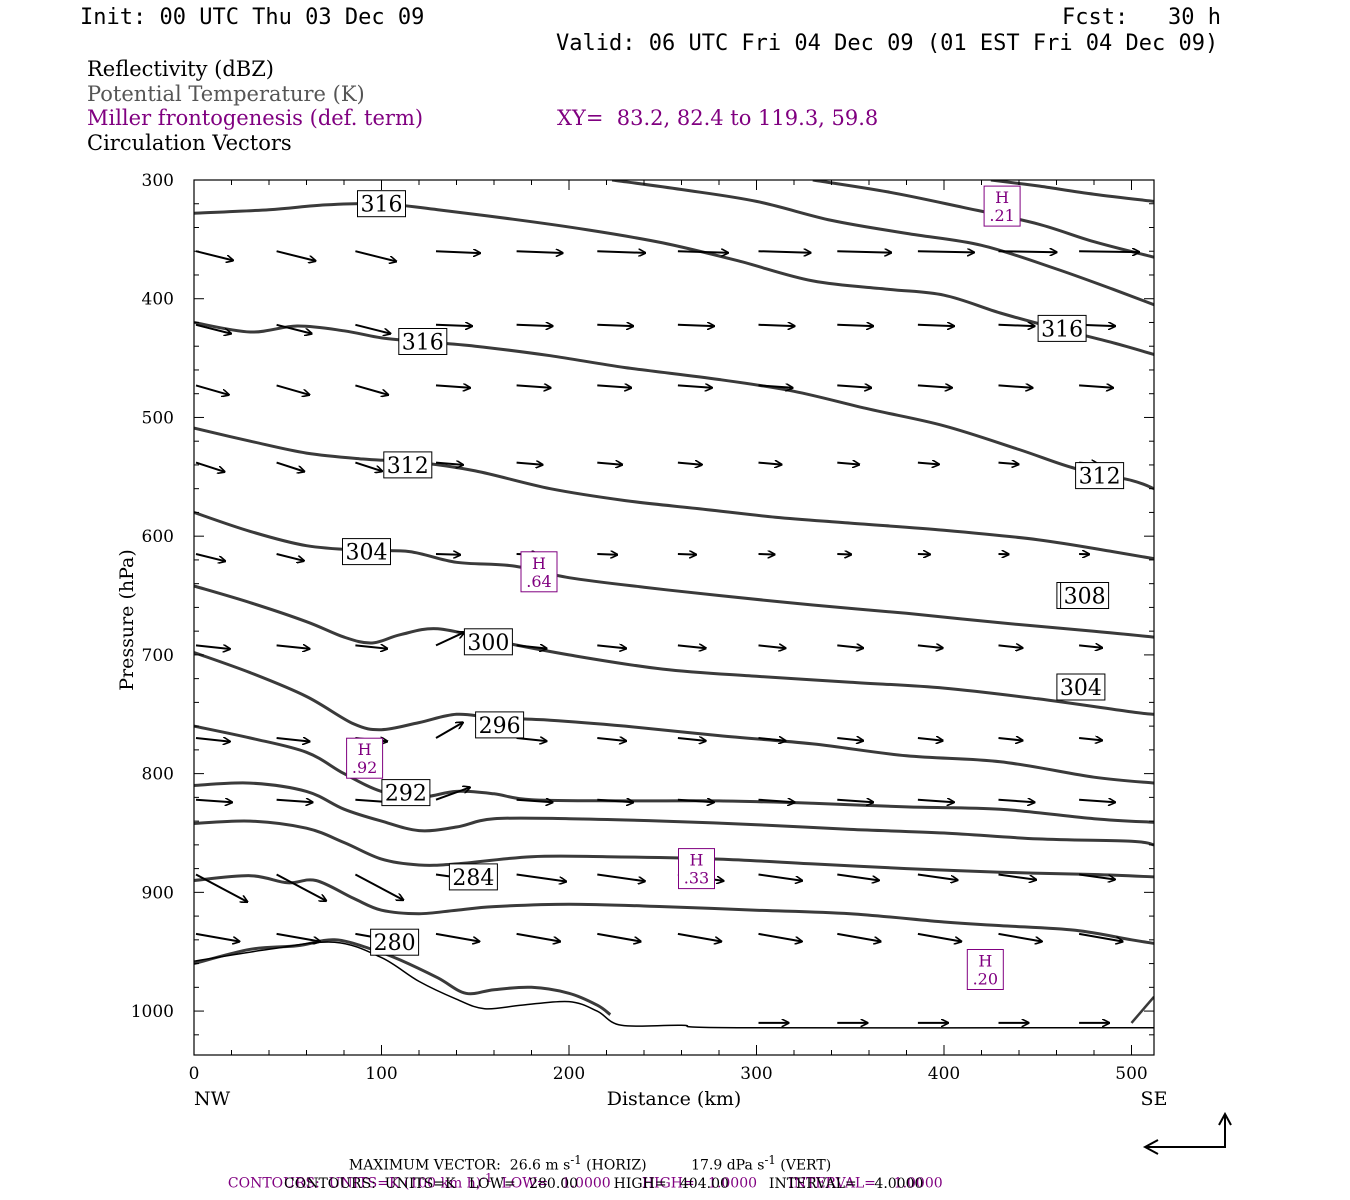 The image size is (1350, 1200). Describe the element at coordinates (158, 181) in the screenshot. I see `y-tick-label: 300` at that location.